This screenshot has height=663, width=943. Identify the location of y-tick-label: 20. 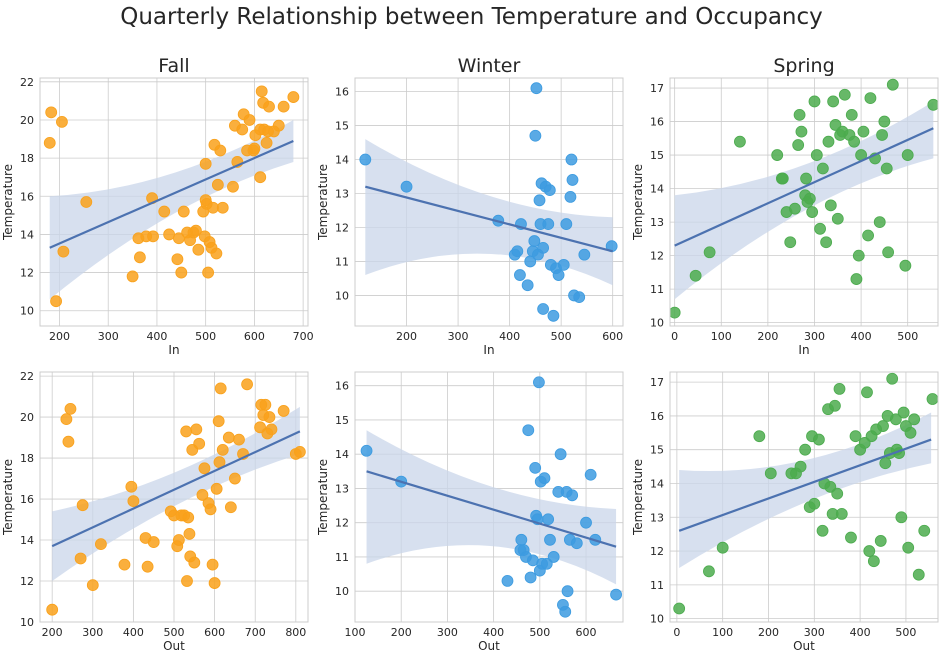
(27, 417).